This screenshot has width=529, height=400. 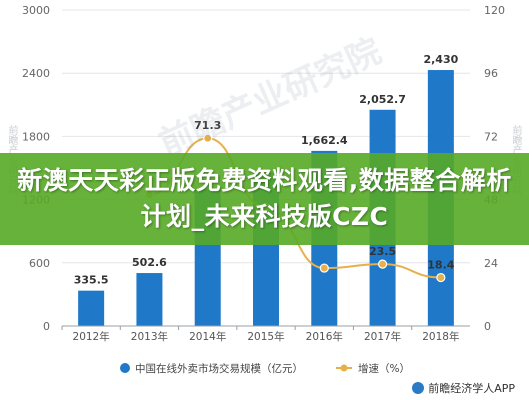 What do you see at coordinates (46, 326) in the screenshot?
I see `y-left-tick-label: 0` at bounding box center [46, 326].